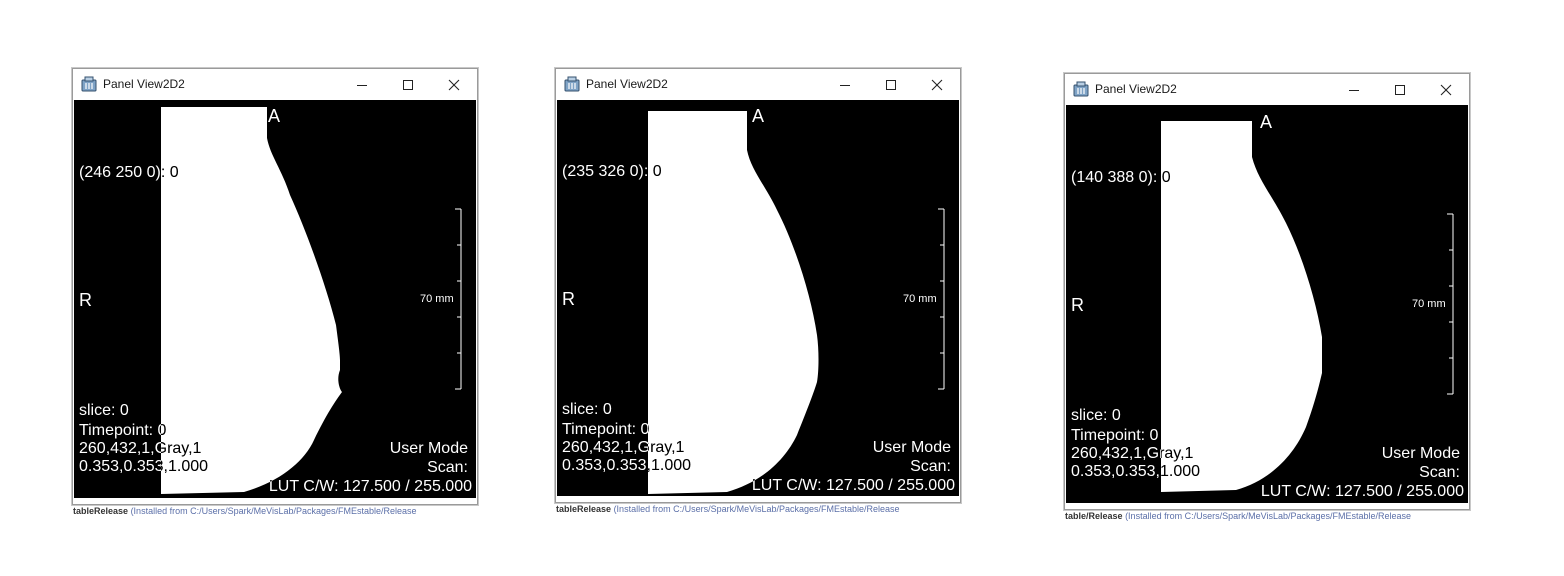  I want to click on coordinate-readout: (235 326 0): 0, so click(612, 171).